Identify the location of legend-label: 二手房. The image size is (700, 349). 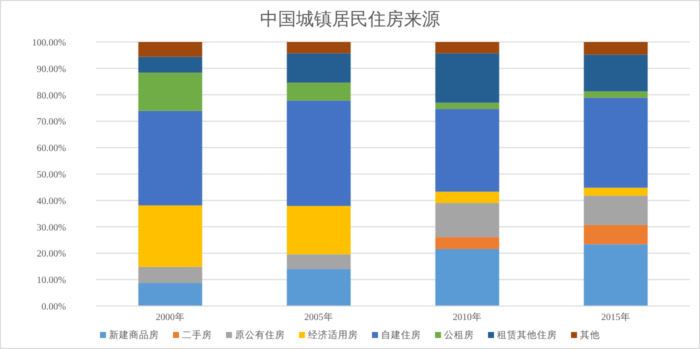
(197, 335).